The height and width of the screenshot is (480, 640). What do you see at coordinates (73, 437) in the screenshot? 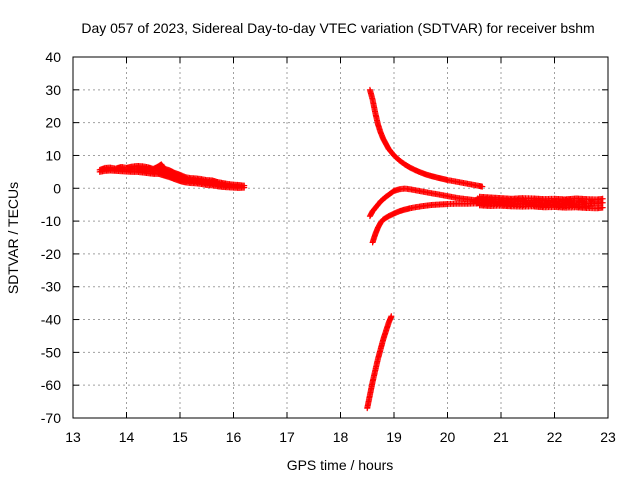
I see `x-tick-label: 13` at bounding box center [73, 437].